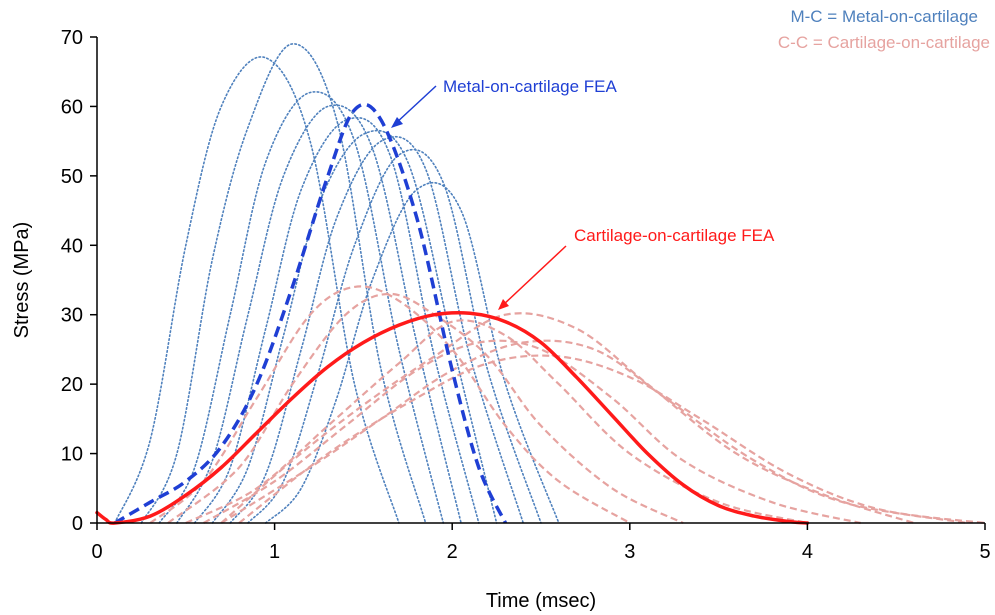 The height and width of the screenshot is (615, 995). What do you see at coordinates (72, 246) in the screenshot?
I see `y-tick-label: 40` at bounding box center [72, 246].